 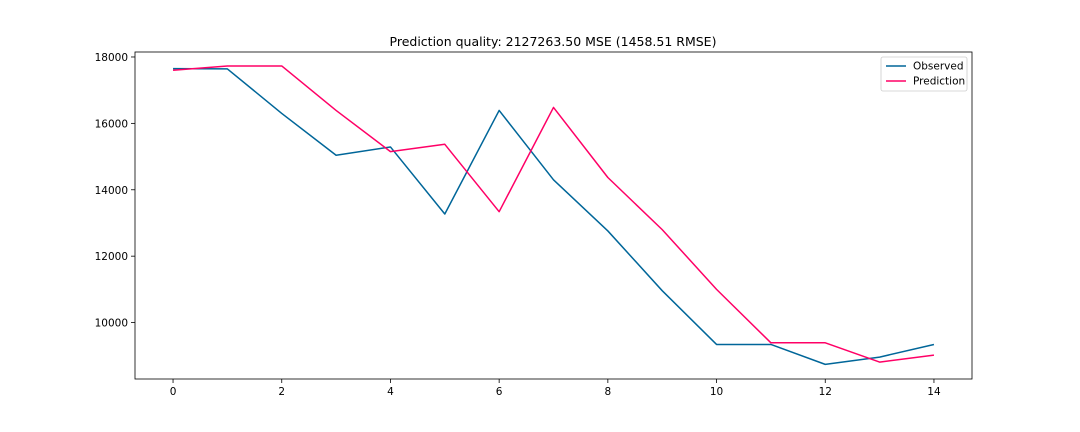 What do you see at coordinates (111, 191) in the screenshot?
I see `y-tick-label: 14000` at bounding box center [111, 191].